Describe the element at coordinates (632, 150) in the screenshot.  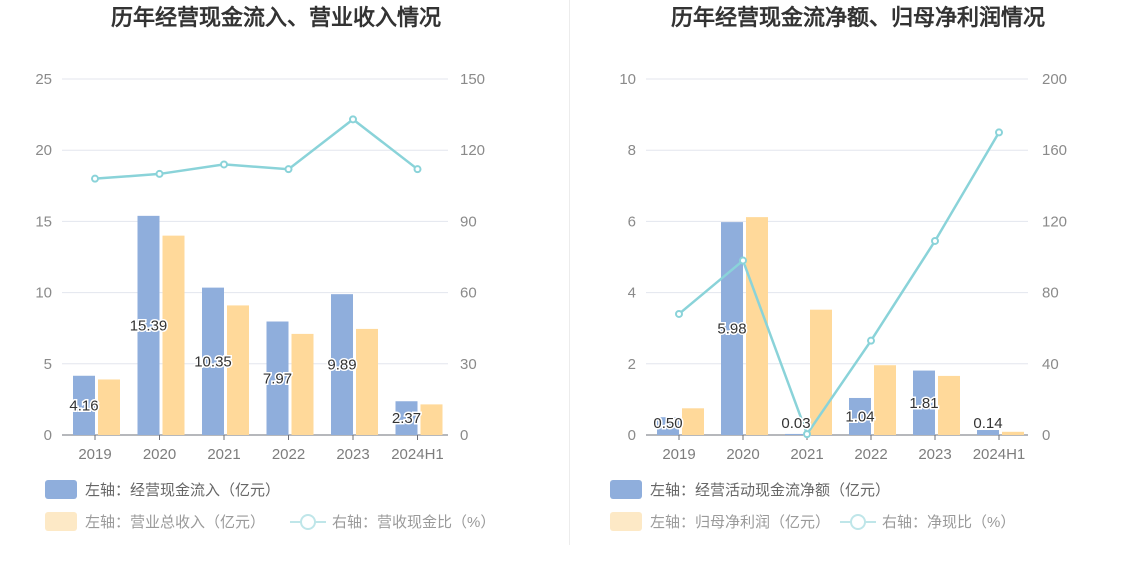
I see `left-y-tick: 8` at that location.